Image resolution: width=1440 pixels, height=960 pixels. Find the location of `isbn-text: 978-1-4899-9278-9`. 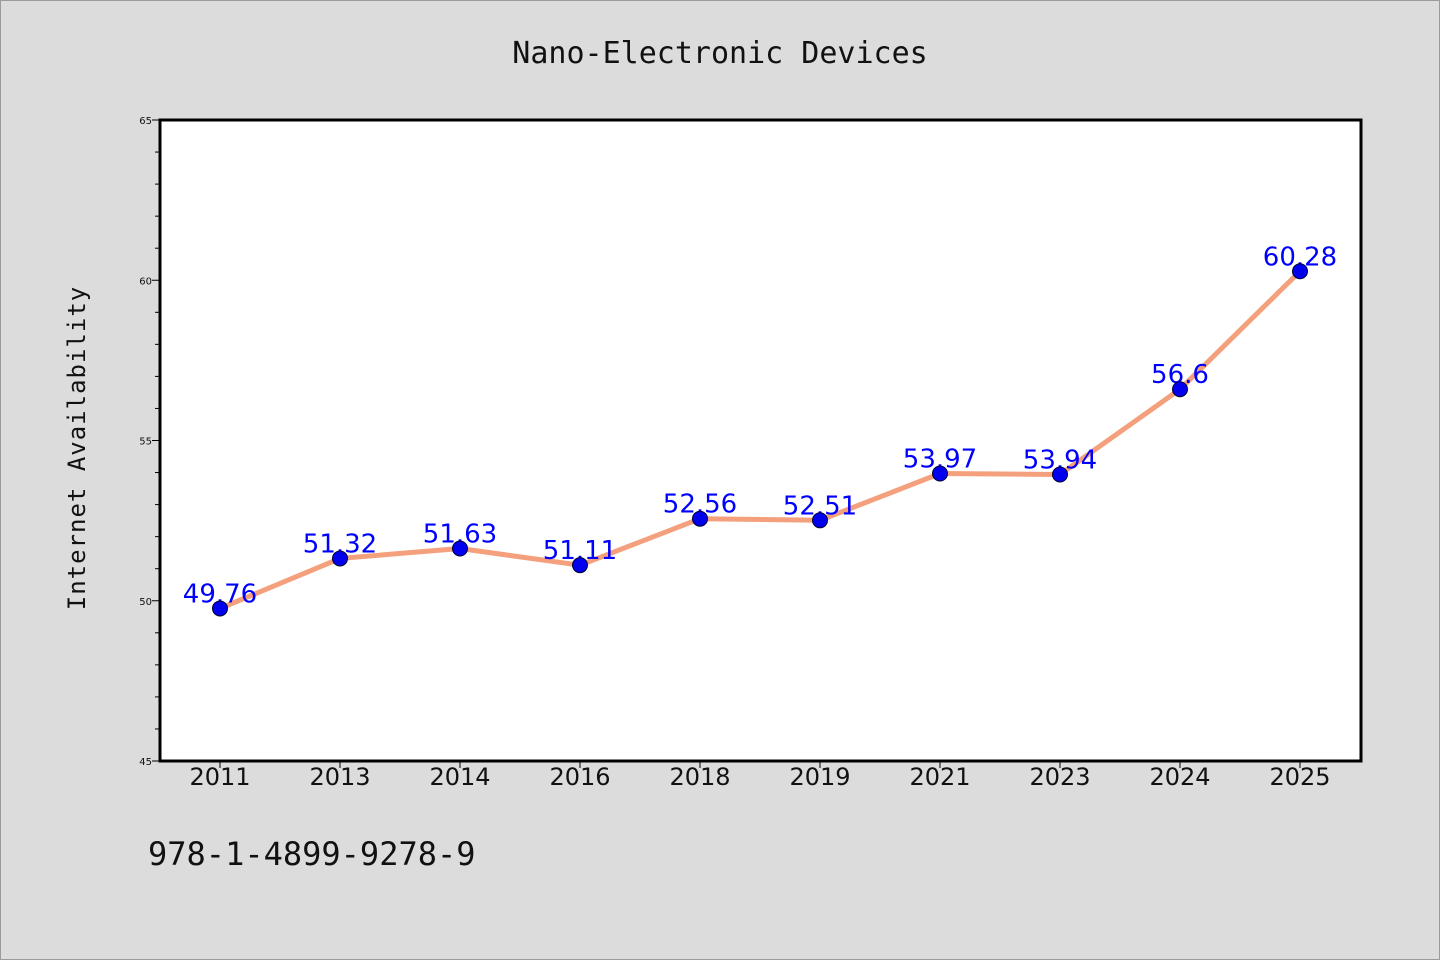

isbn-text: 978-1-4899-9278-9 is located at coordinates (312, 854).